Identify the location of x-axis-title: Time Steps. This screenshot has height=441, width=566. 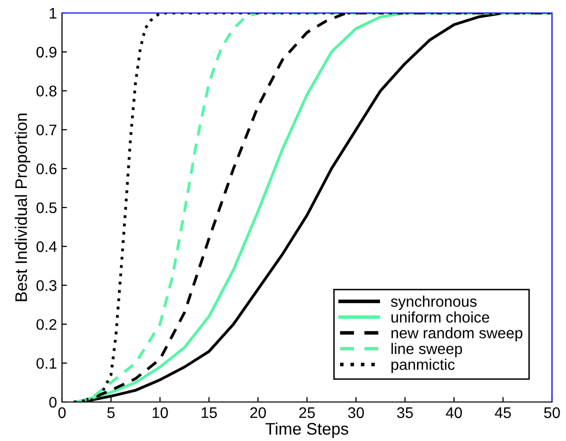
(307, 430).